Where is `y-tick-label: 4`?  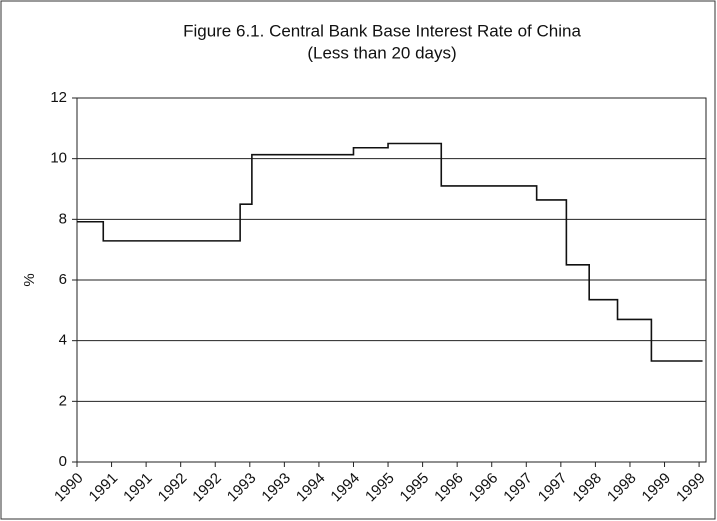 y-tick-label: 4 is located at coordinates (63, 340).